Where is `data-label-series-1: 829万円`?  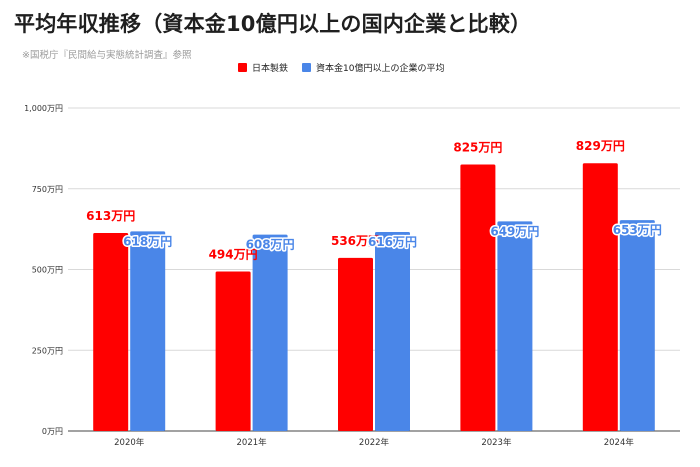
data-label-series-1: 829万円 is located at coordinates (600, 146).